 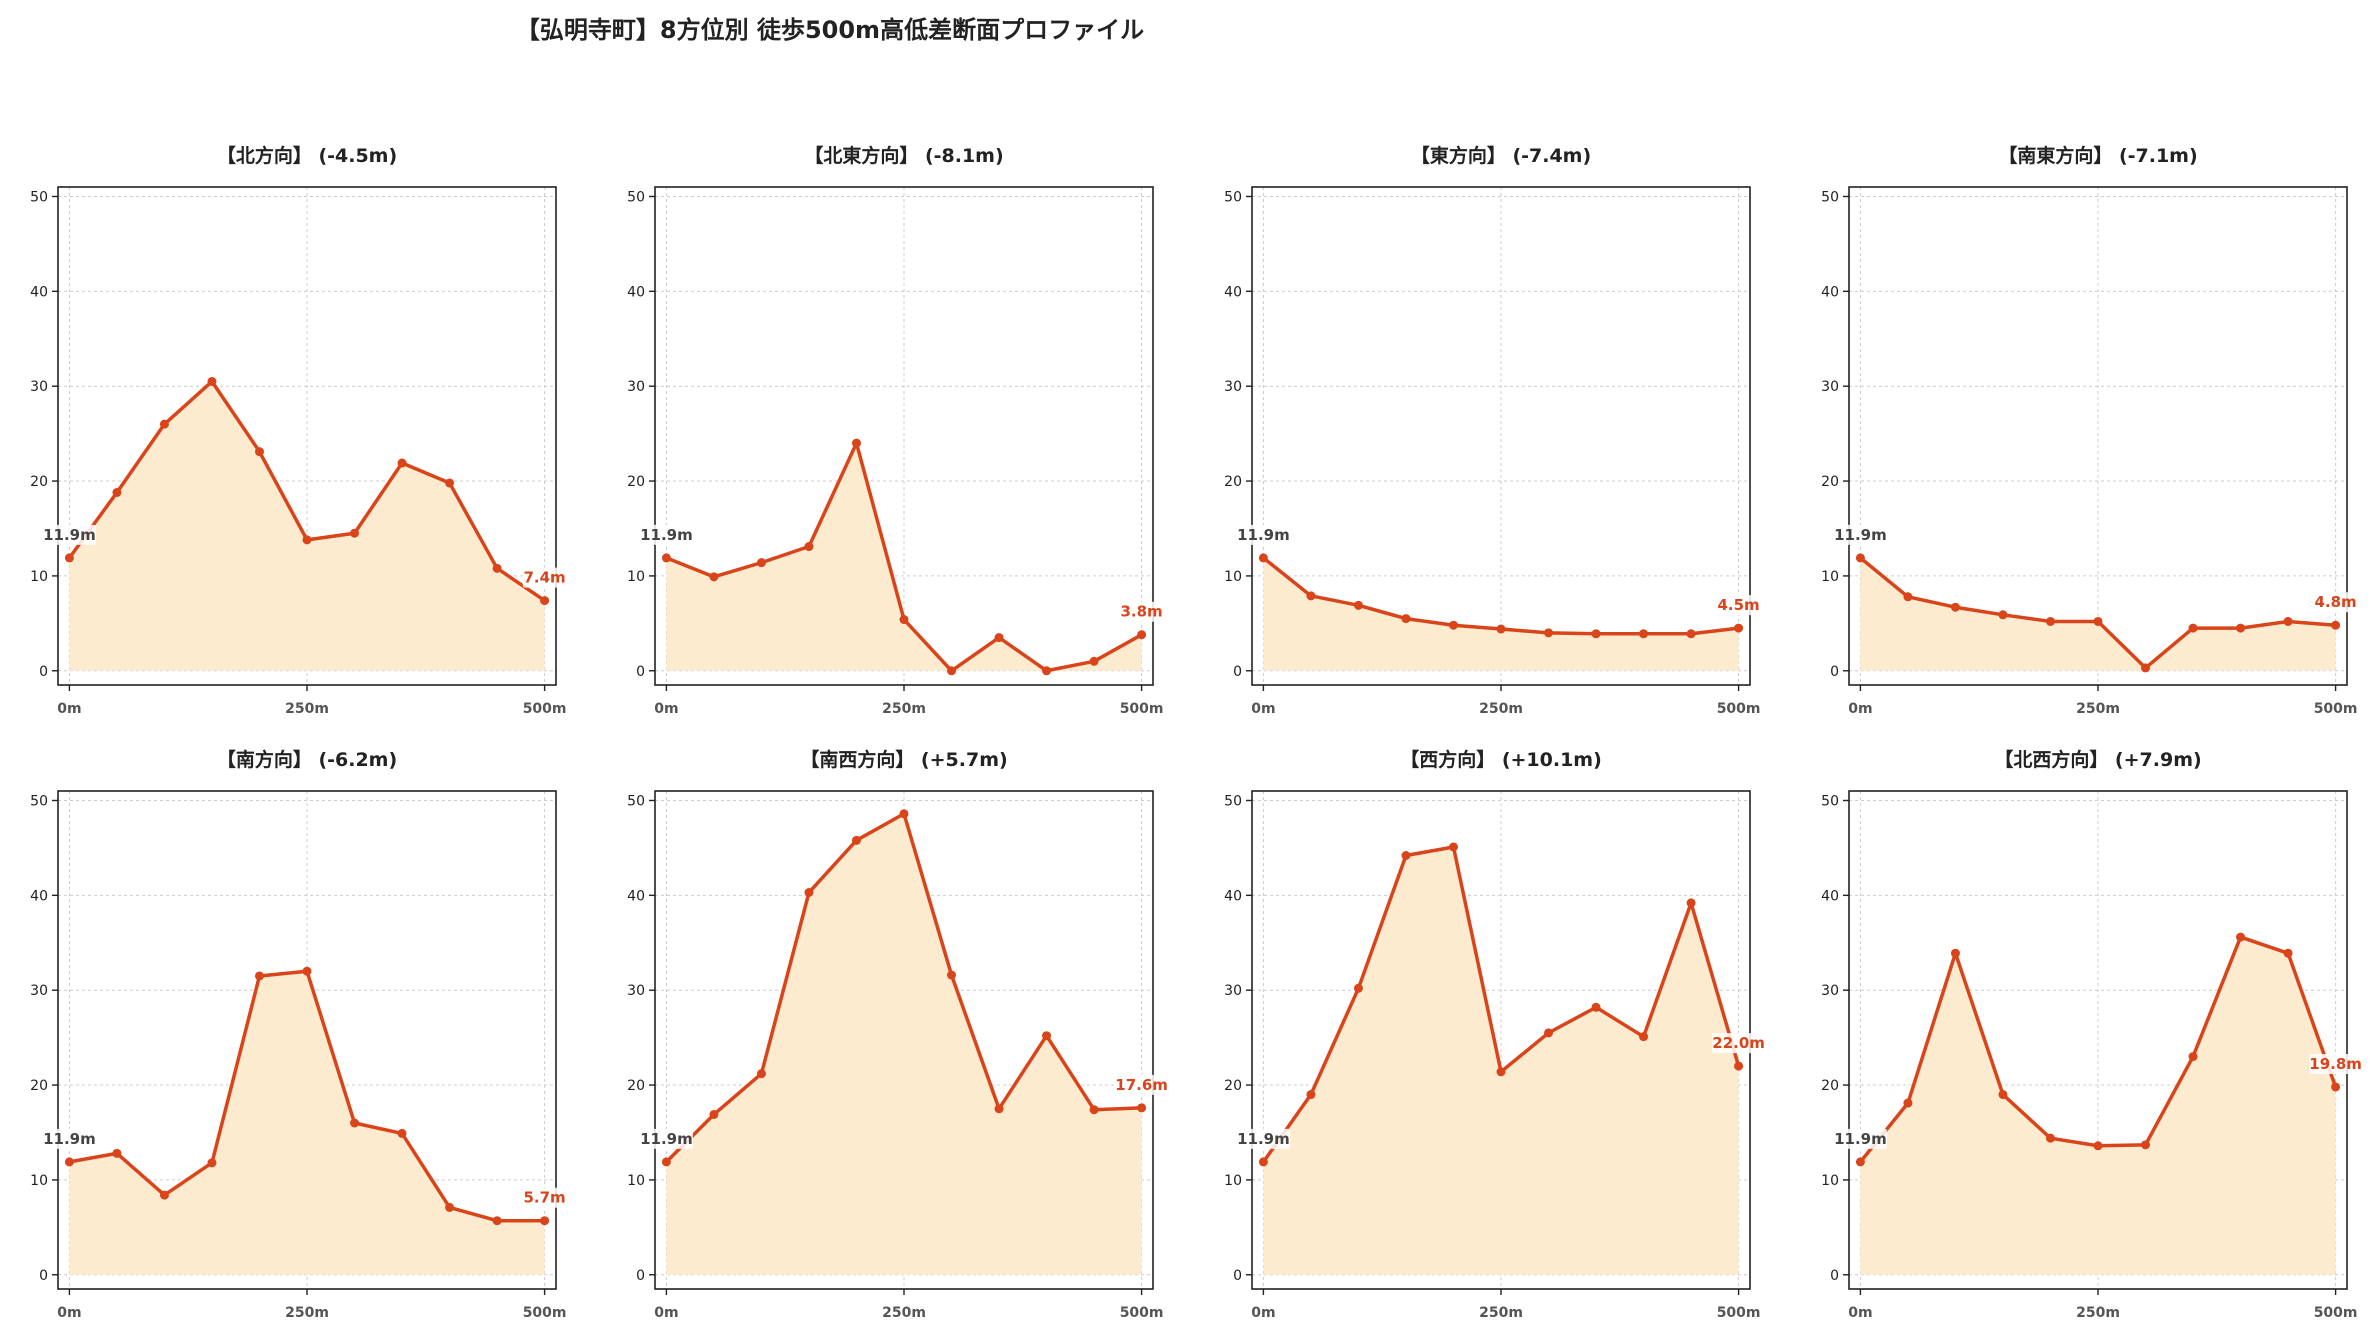 I want to click on end-elevation-label: 4.5m, so click(x=1738, y=605).